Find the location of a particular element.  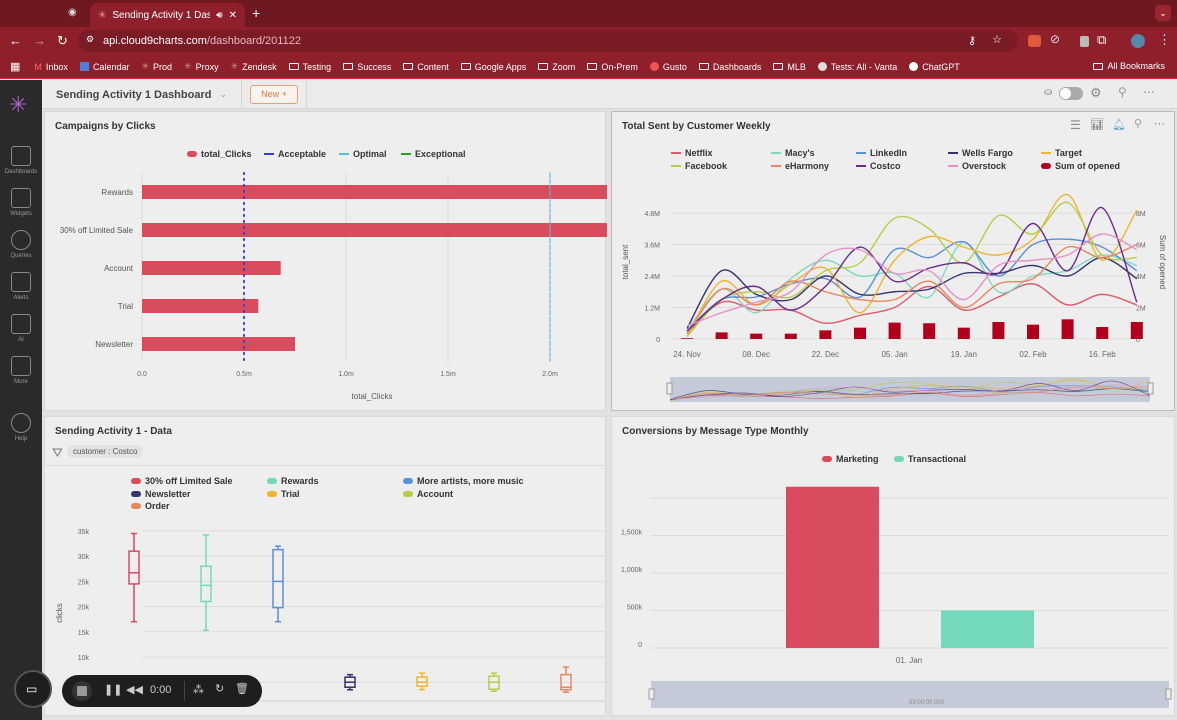

legend-item: LinkedIn is located at coordinates (881, 153).